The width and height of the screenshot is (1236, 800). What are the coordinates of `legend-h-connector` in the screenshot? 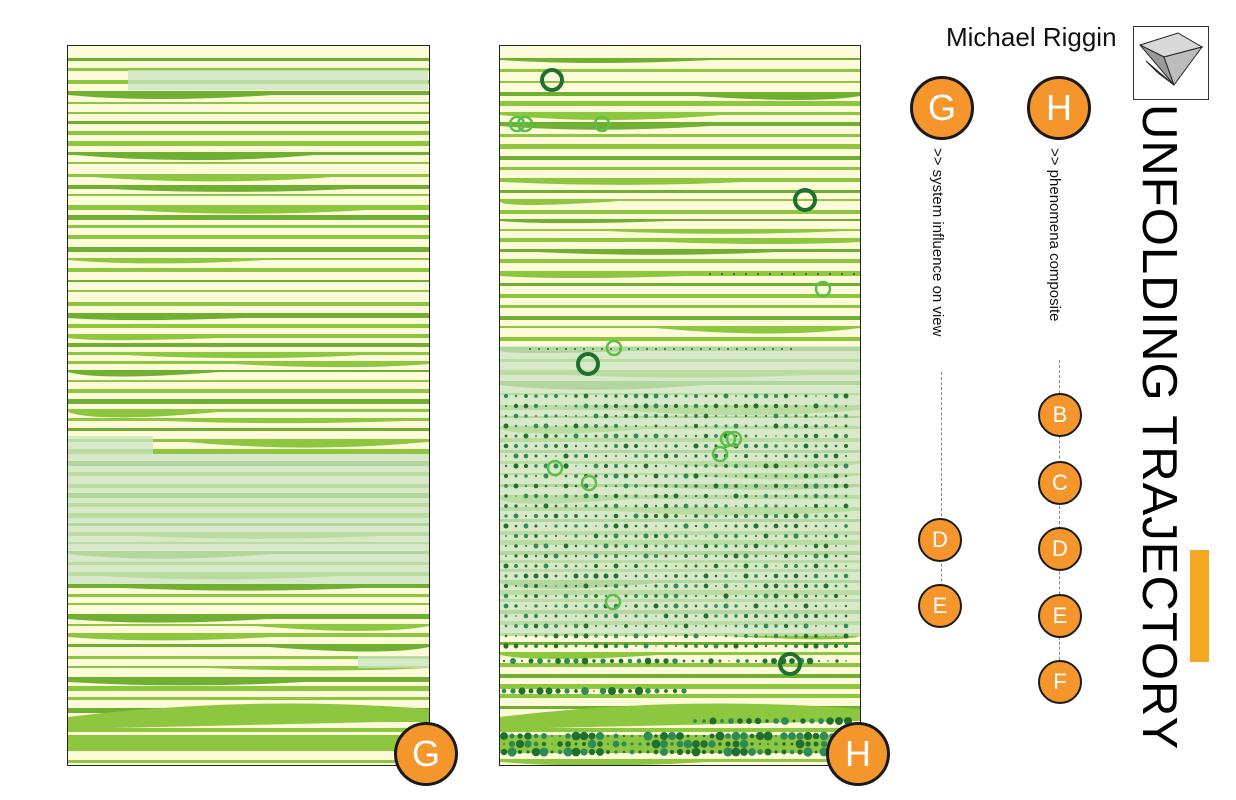 It's located at (1059, 520).